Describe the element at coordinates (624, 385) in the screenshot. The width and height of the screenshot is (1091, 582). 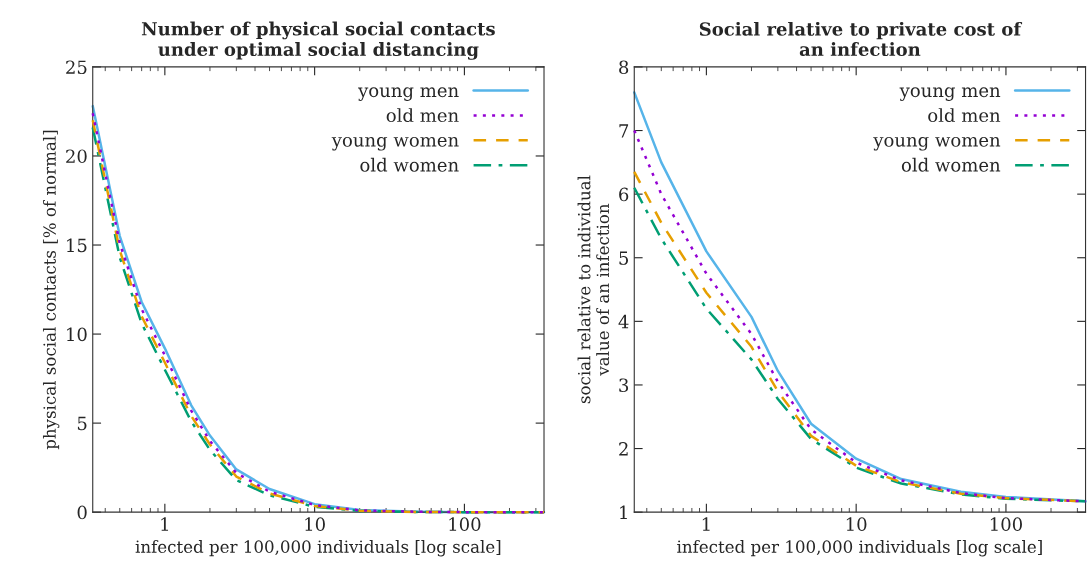
I see `y-tick-label: 3` at that location.